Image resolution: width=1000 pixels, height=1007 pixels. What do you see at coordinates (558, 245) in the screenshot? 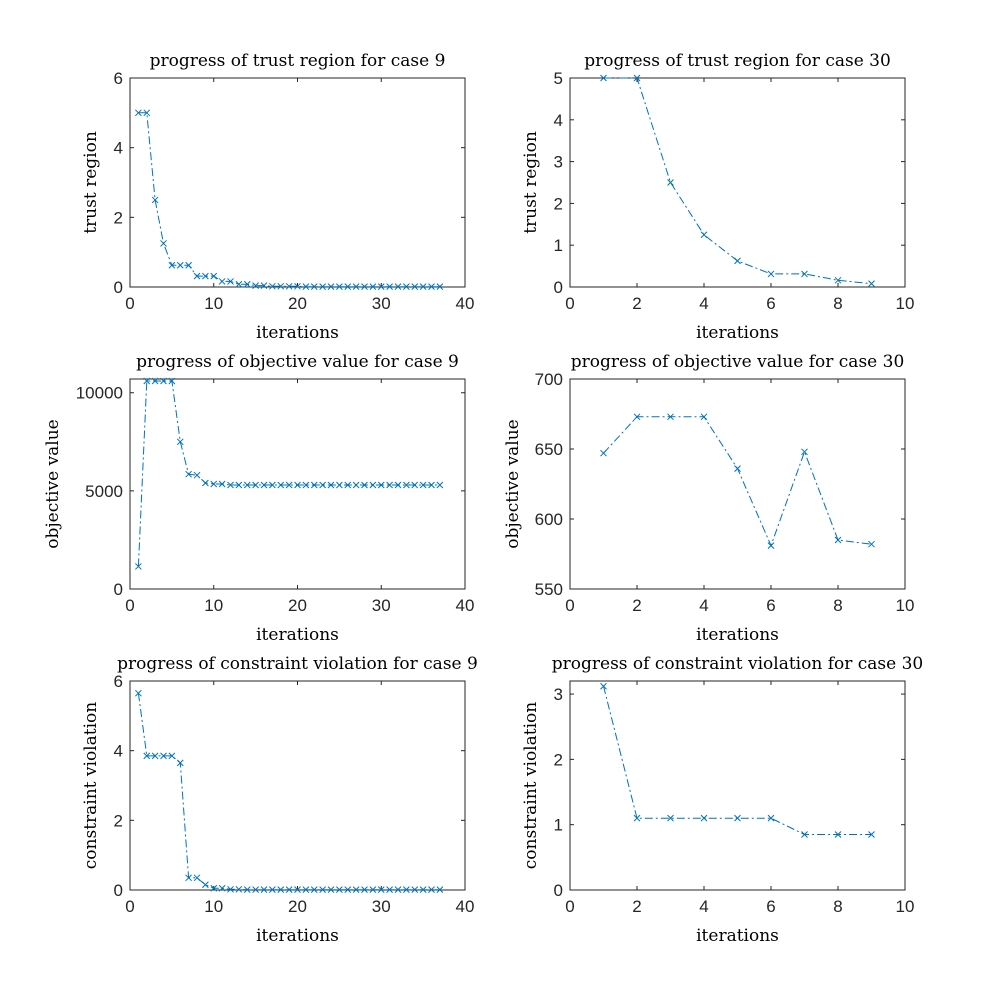
I see `y-tick-label: 1` at bounding box center [558, 245].